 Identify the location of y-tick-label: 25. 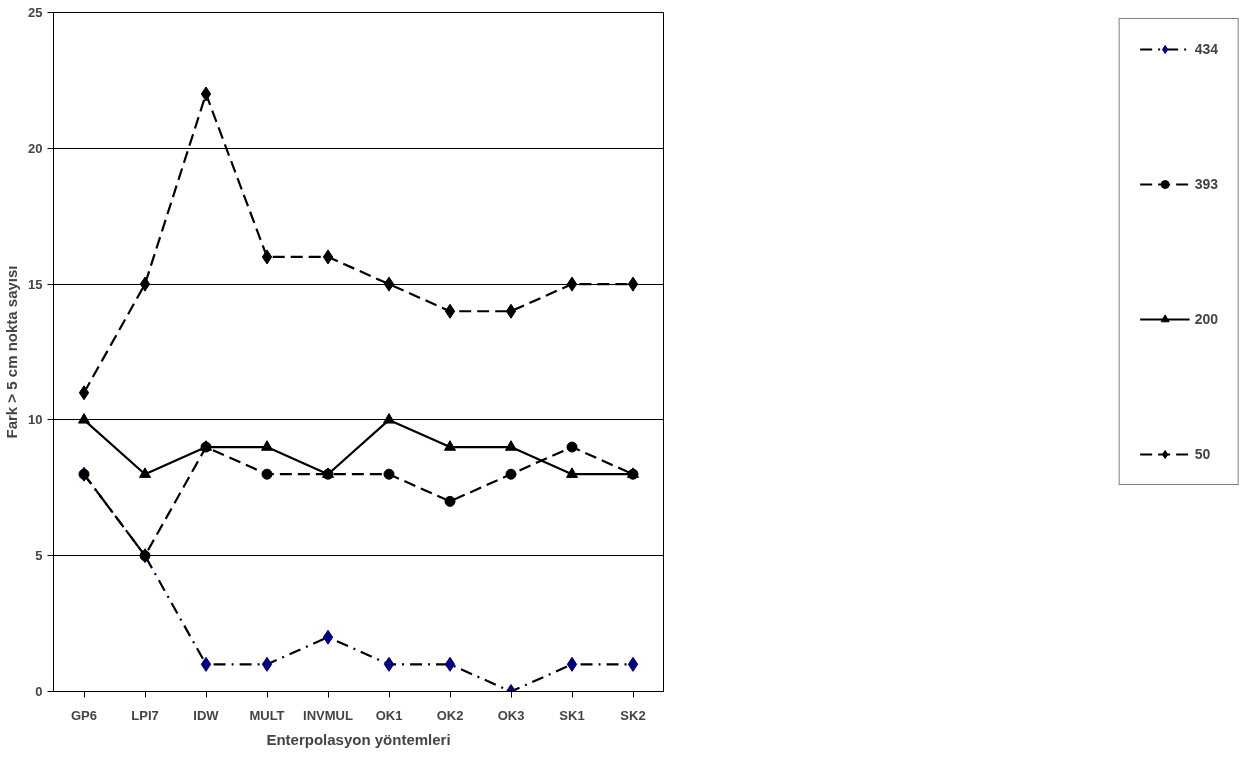
(35, 12).